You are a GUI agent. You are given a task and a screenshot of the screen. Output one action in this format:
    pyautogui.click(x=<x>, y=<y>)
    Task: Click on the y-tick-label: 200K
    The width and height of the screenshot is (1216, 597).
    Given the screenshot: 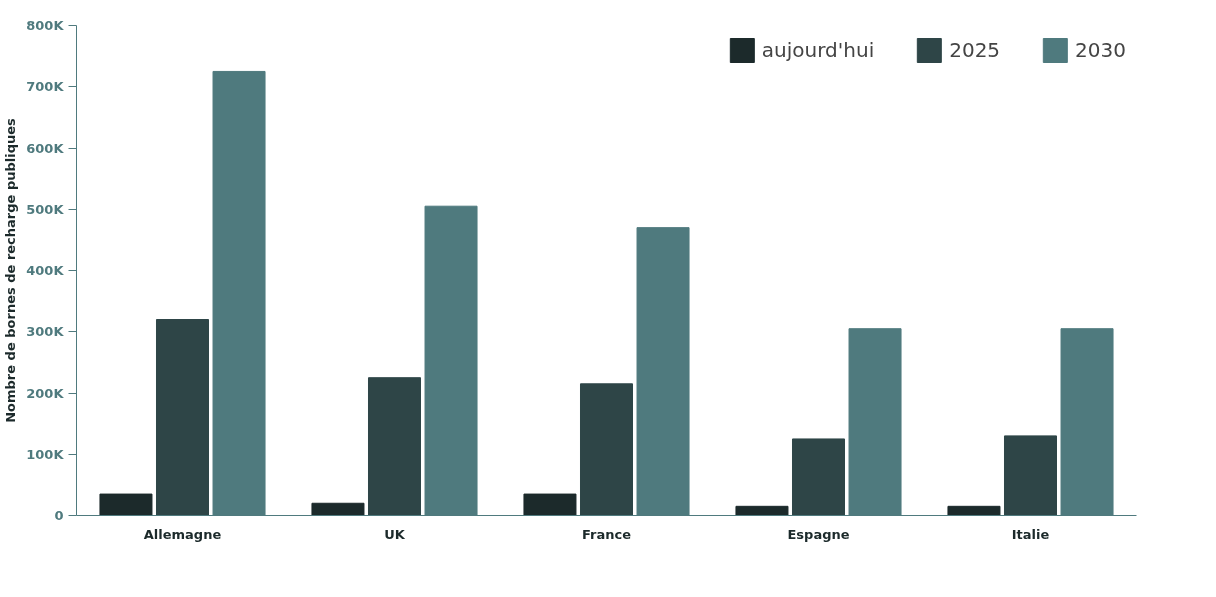 What is the action you would take?
    pyautogui.click(x=45, y=393)
    